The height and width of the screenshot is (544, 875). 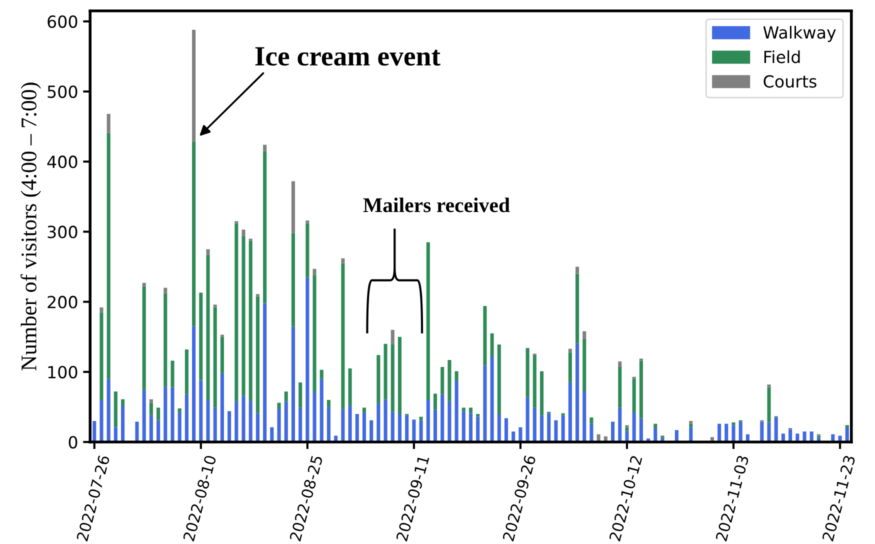 What do you see at coordinates (73, 442) in the screenshot?
I see `y-tick-label: 0` at bounding box center [73, 442].